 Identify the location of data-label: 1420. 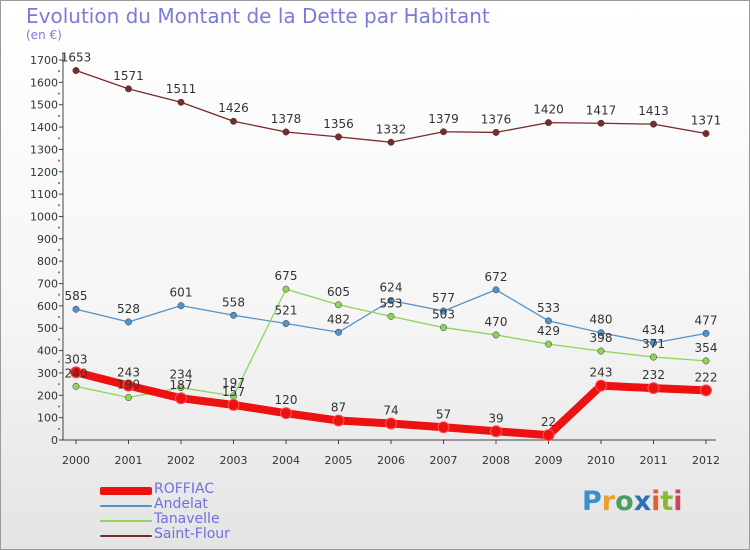
(548, 110).